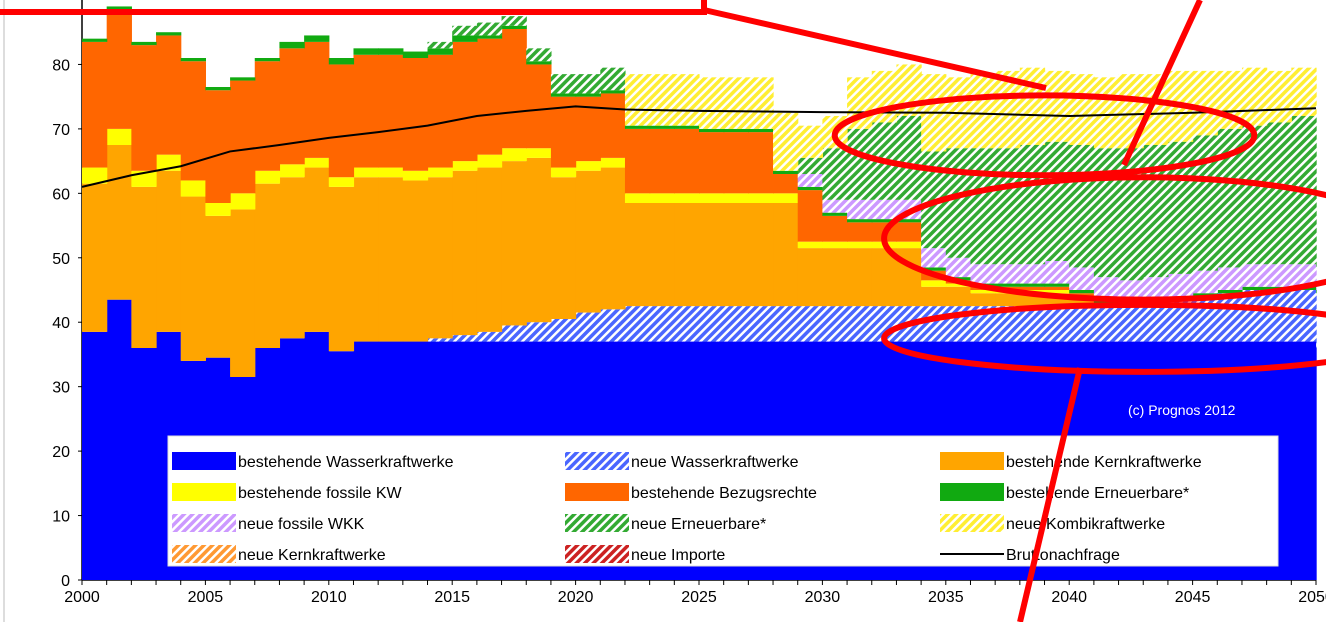 The image size is (1326, 622). I want to click on legend-item: neue Kernkraftwerke, so click(279, 554).